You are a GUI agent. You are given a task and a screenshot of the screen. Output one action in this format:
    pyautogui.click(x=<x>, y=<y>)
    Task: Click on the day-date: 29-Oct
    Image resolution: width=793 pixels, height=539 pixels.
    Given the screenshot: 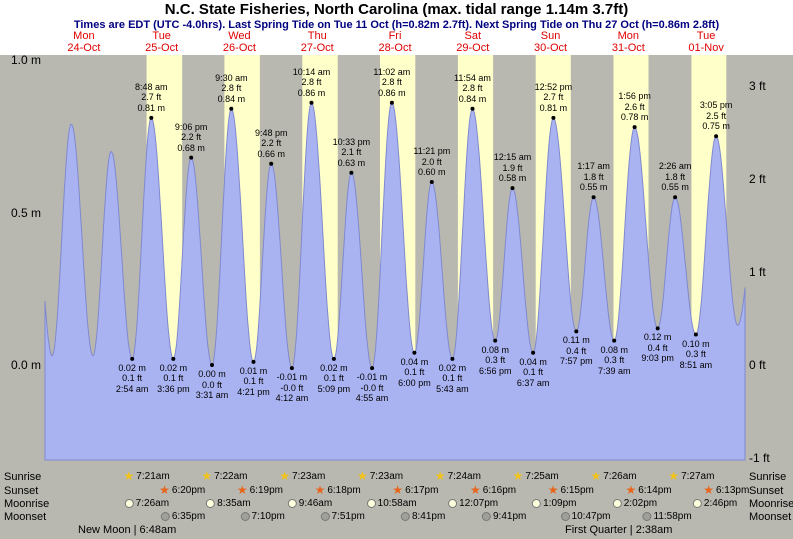 What is the action you would take?
    pyautogui.click(x=473, y=47)
    